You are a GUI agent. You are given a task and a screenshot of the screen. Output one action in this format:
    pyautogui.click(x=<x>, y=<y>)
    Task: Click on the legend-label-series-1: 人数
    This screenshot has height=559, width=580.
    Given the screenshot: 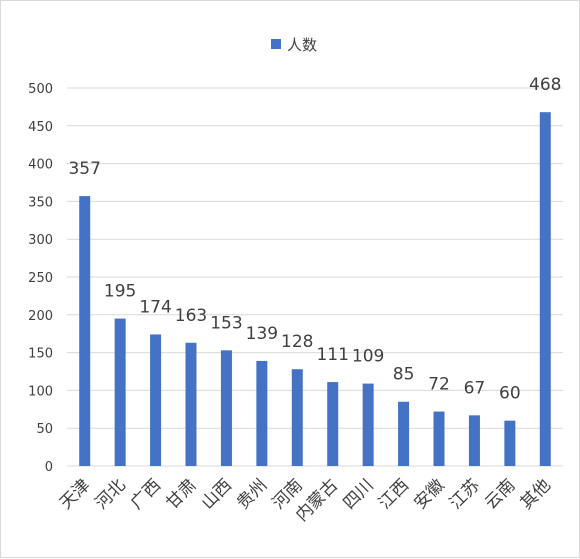 What is the action you would take?
    pyautogui.click(x=302, y=45)
    